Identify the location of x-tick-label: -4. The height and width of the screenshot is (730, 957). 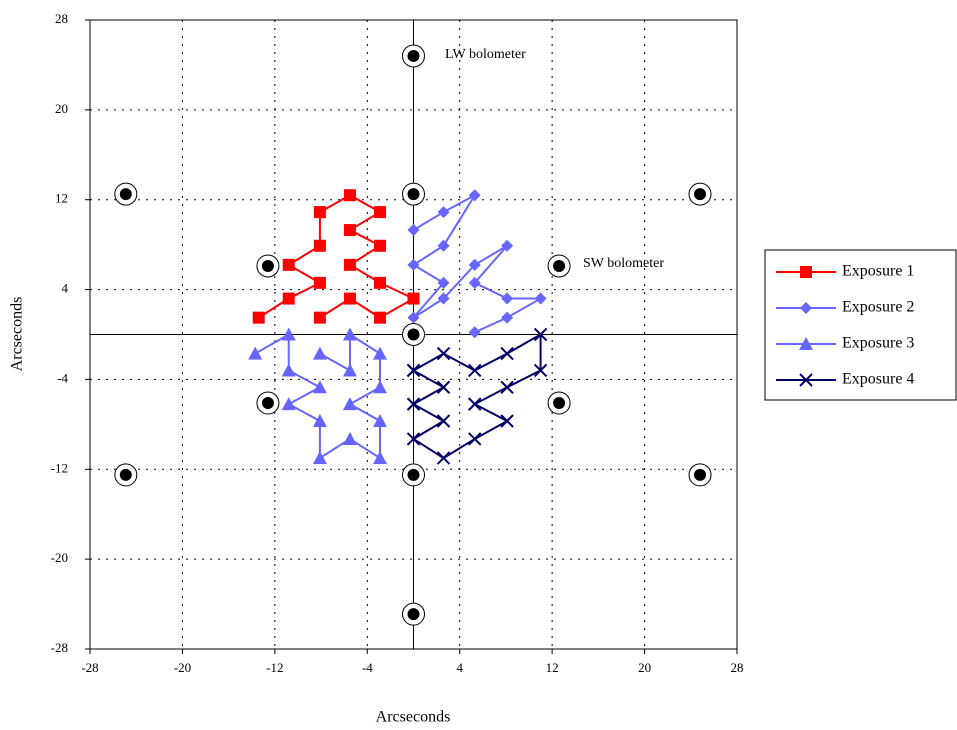
(367, 667).